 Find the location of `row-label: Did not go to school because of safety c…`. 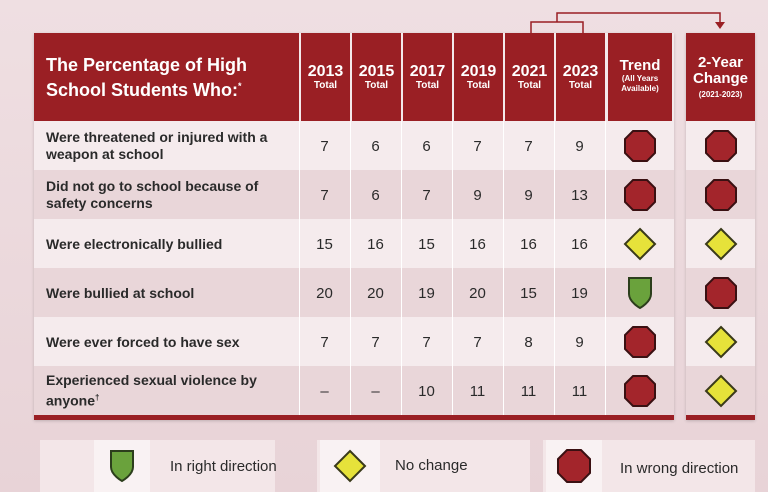

row-label: Did not go to school because of safety c… is located at coordinates (171, 195).